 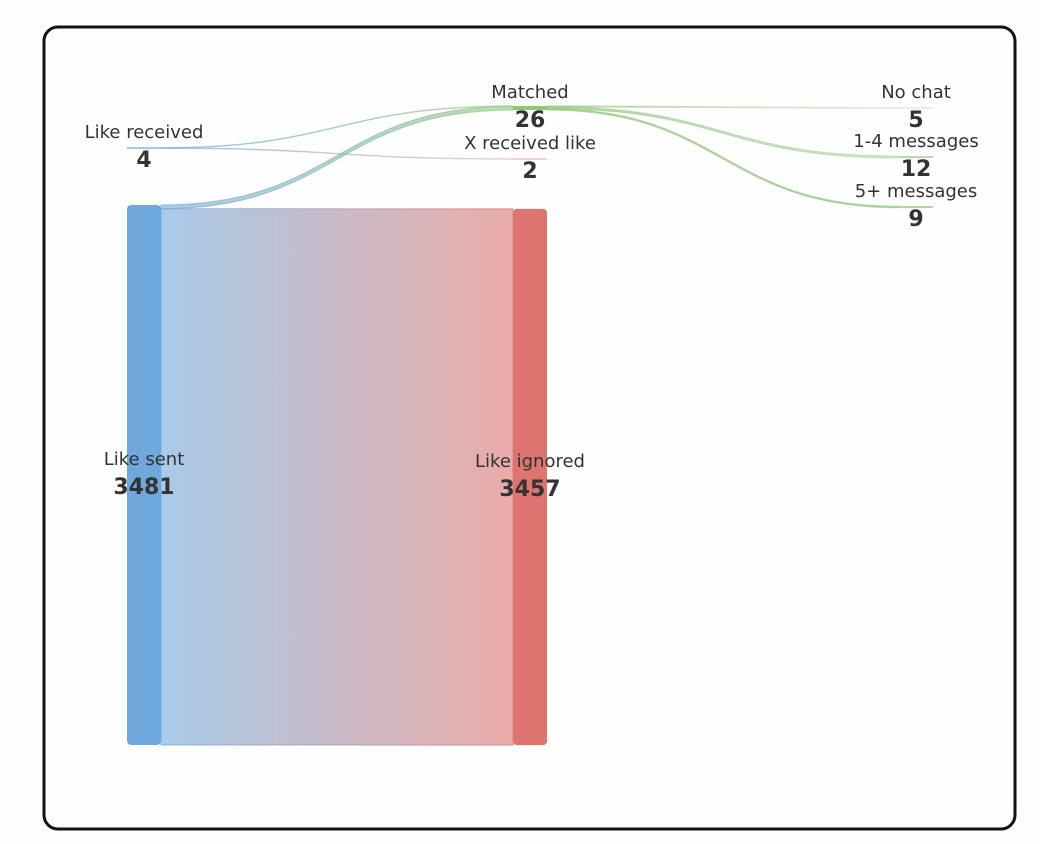 What do you see at coordinates (530, 143) in the screenshot?
I see `node-label: X received like` at bounding box center [530, 143].